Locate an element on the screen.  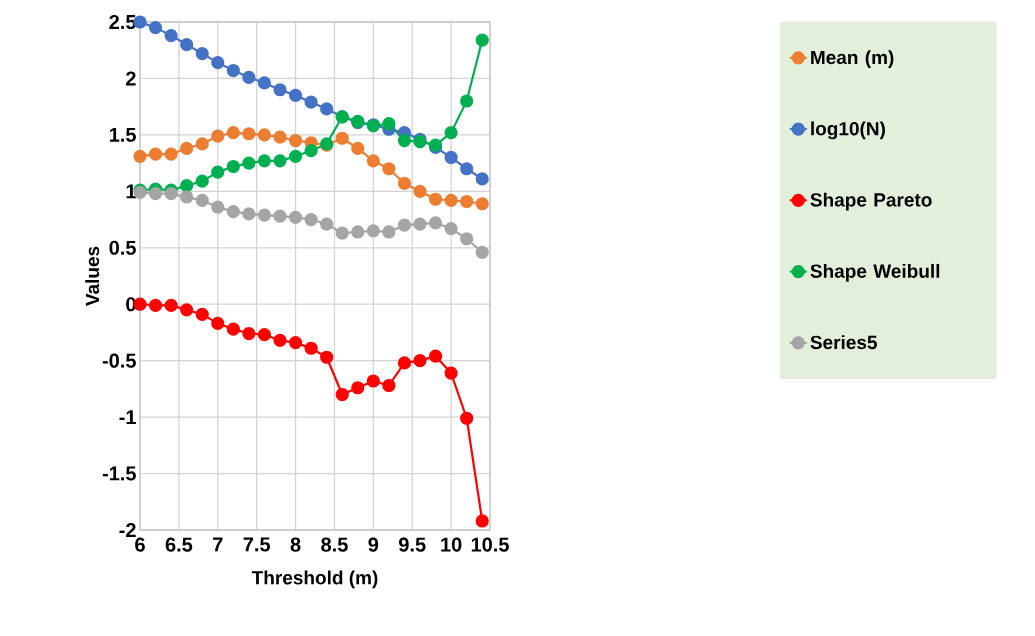
x-tick-label: 6 is located at coordinates (140, 544).